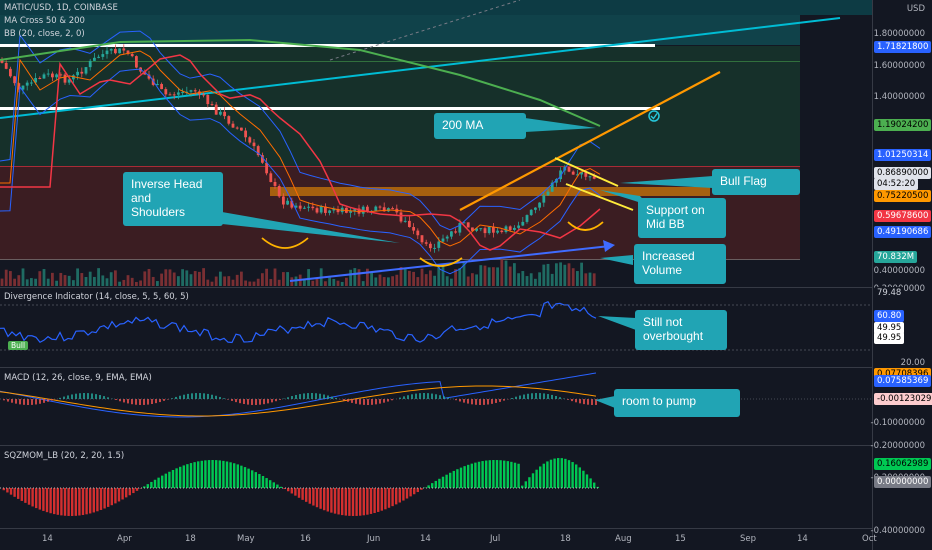  Describe the element at coordinates (64, 456) in the screenshot. I see `sqzmom-title: SQZMOM_LB (20, 2, 20, 1.5)` at that location.